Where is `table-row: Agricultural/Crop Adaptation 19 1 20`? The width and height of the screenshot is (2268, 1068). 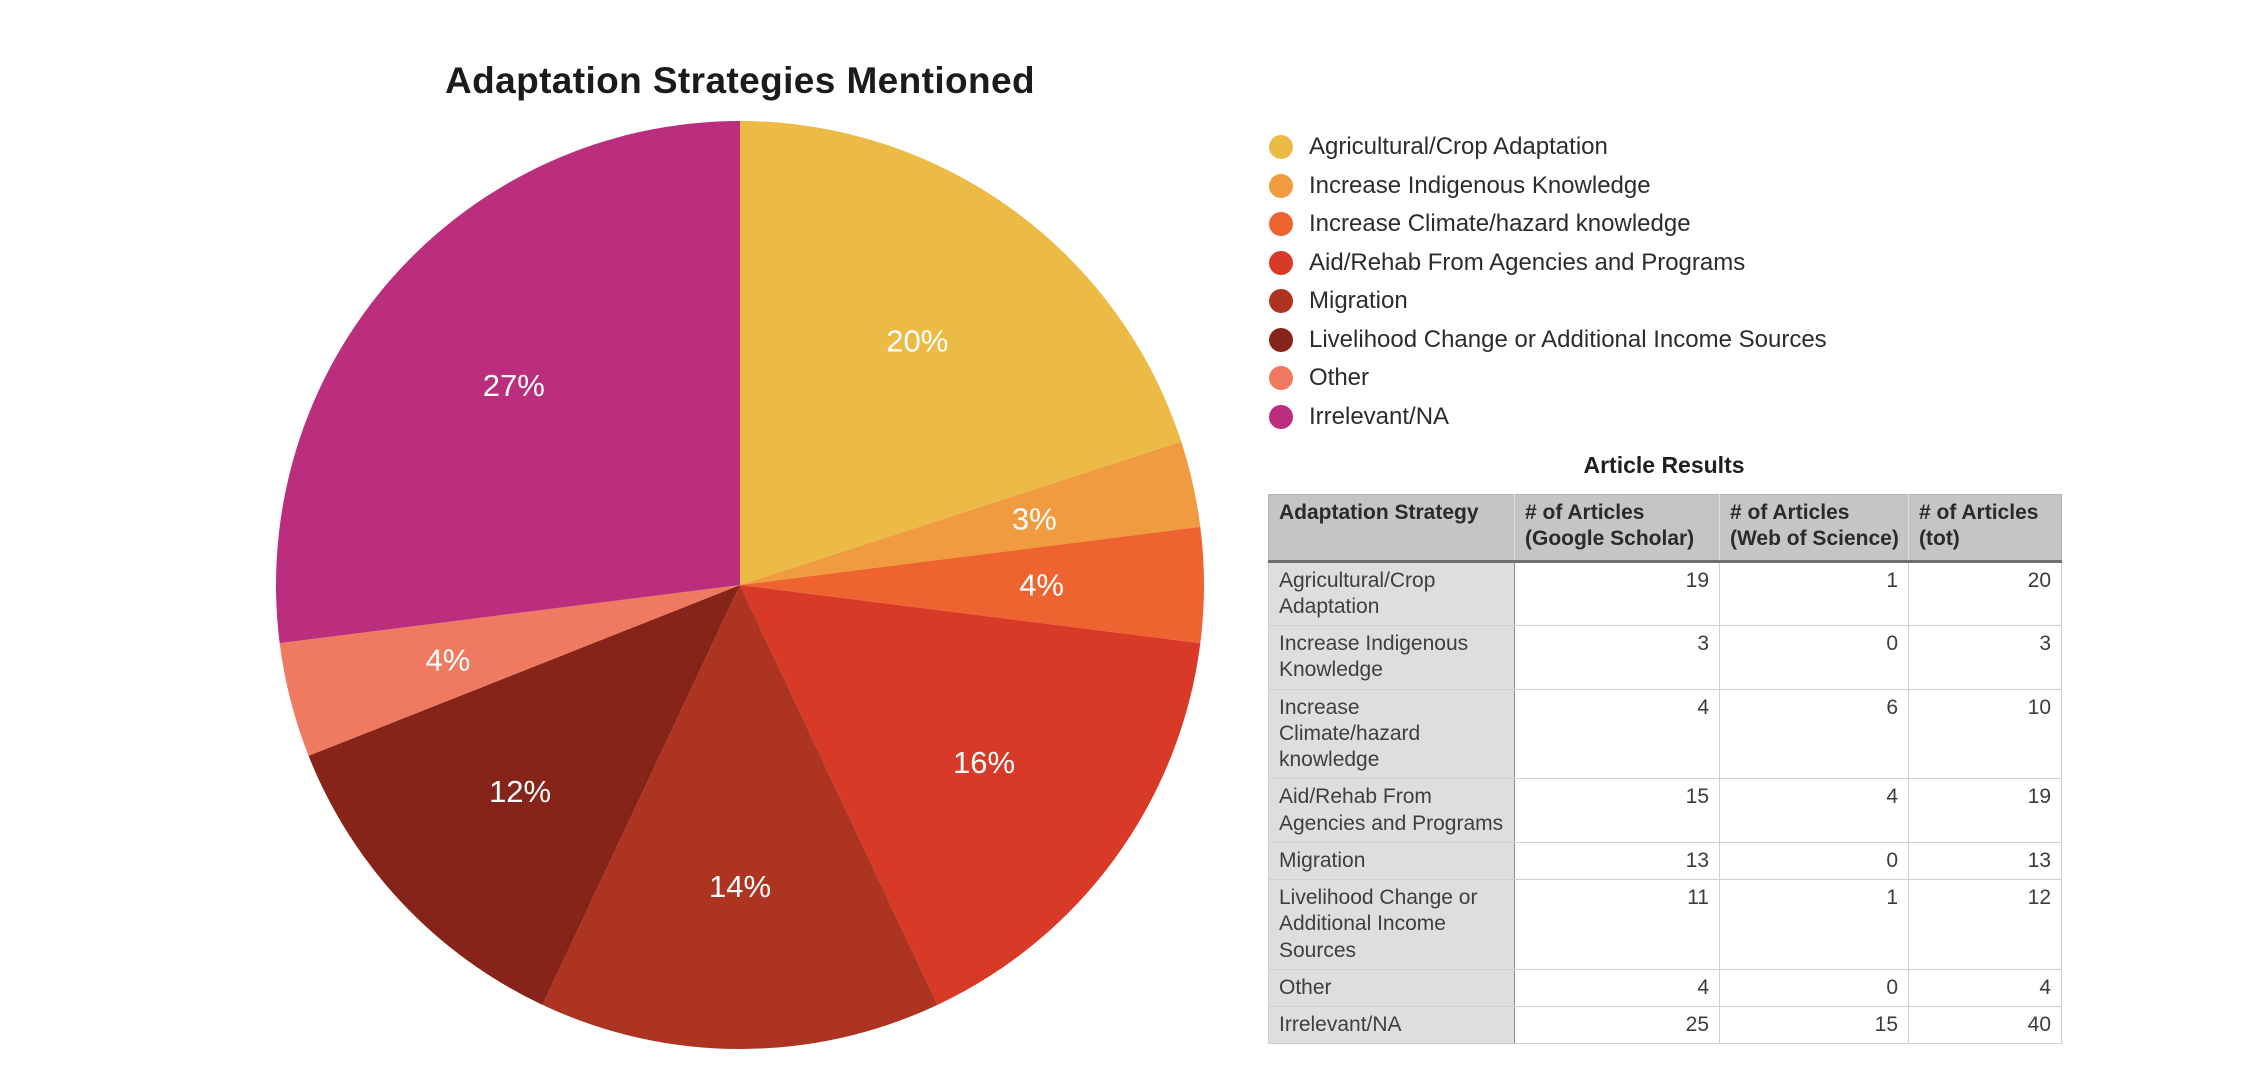 table-row: Agricultural/Crop Adaptation 19 1 20 is located at coordinates (1665, 593).